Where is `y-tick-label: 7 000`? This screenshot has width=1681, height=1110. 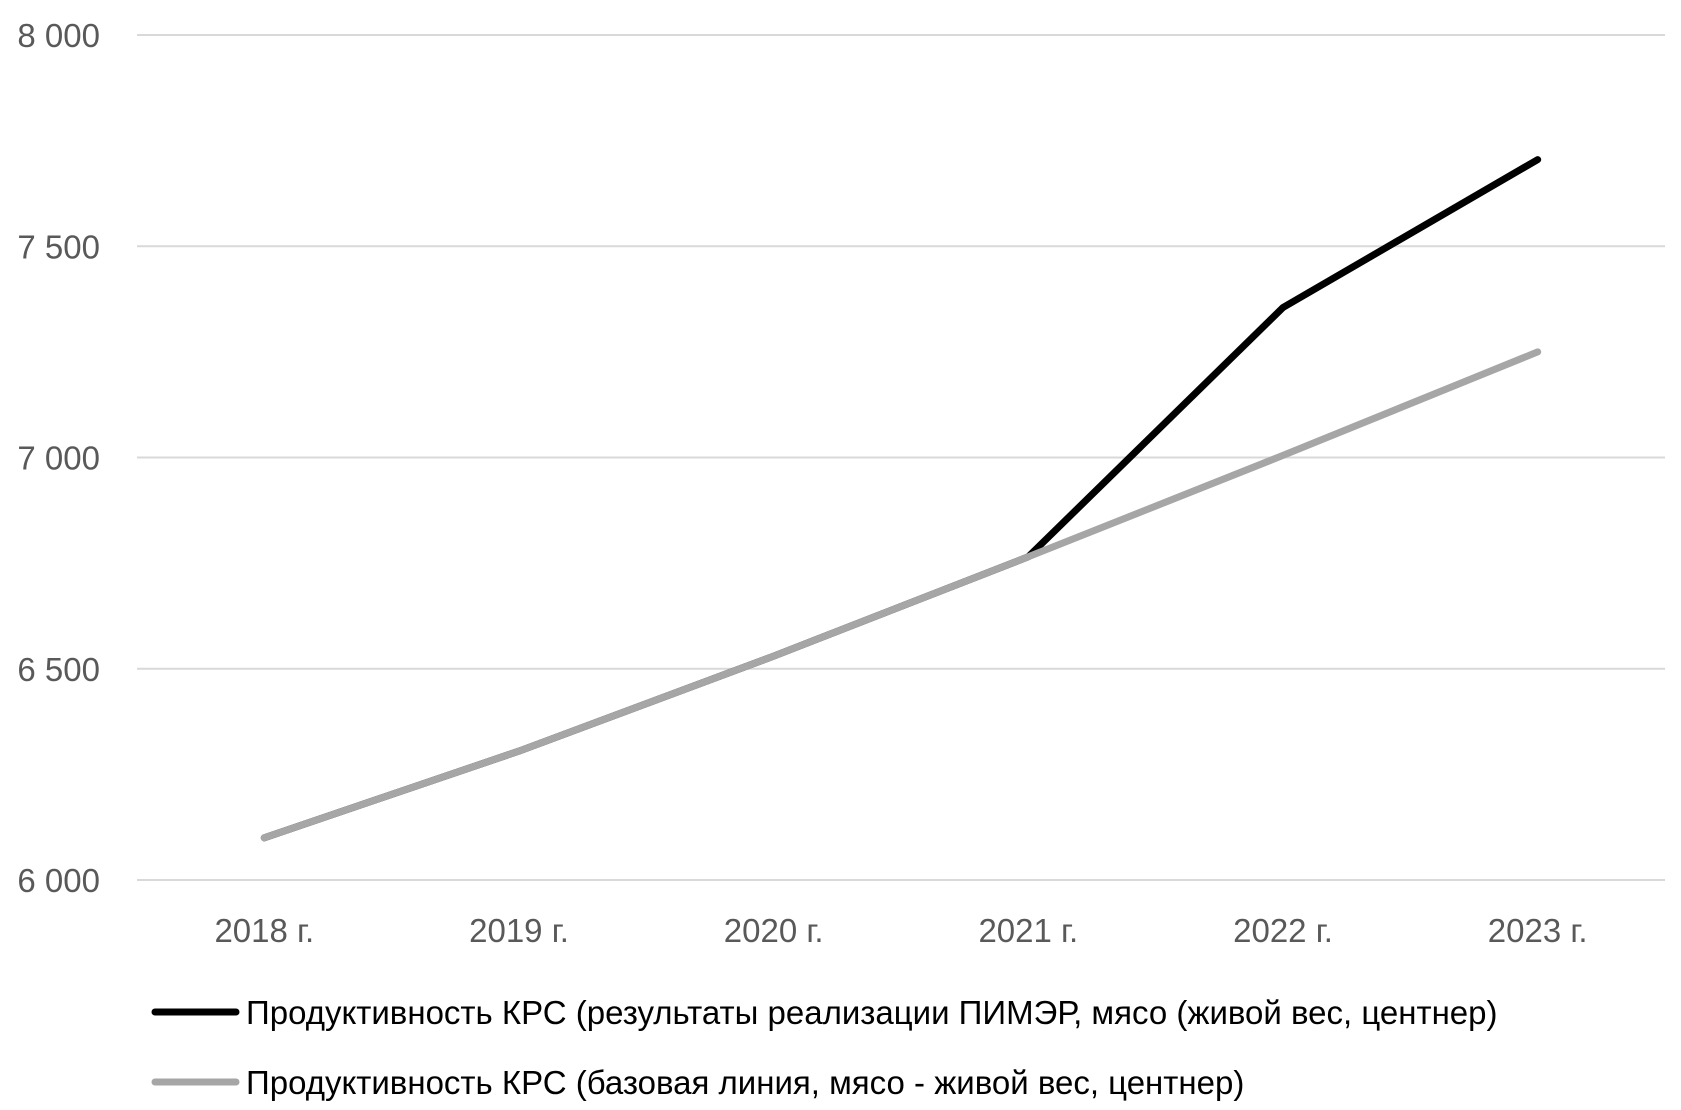
y-tick-label: 7 000 is located at coordinates (58, 458).